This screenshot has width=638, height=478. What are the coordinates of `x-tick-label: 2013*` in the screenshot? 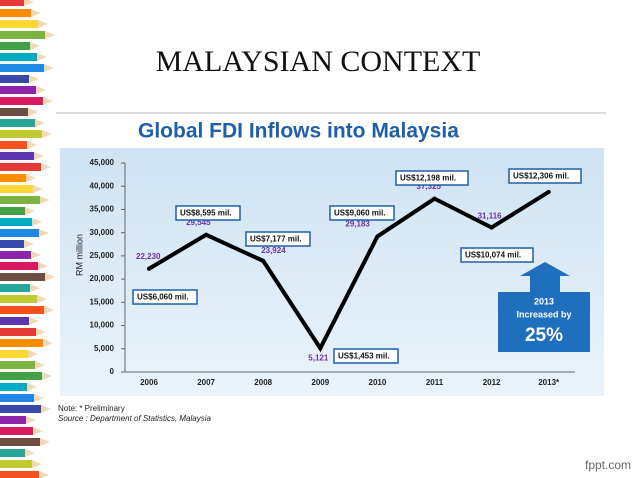 It's located at (549, 382).